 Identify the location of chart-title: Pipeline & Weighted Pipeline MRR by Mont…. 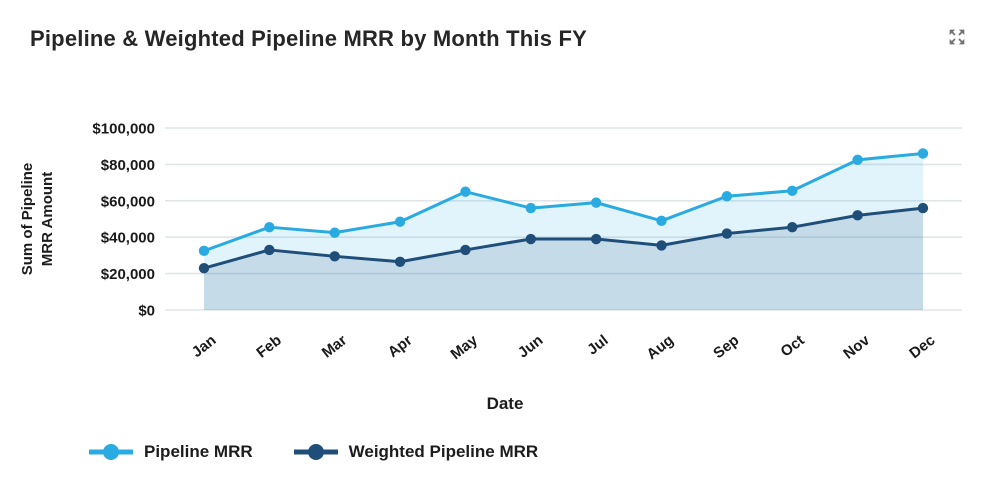
(308, 38).